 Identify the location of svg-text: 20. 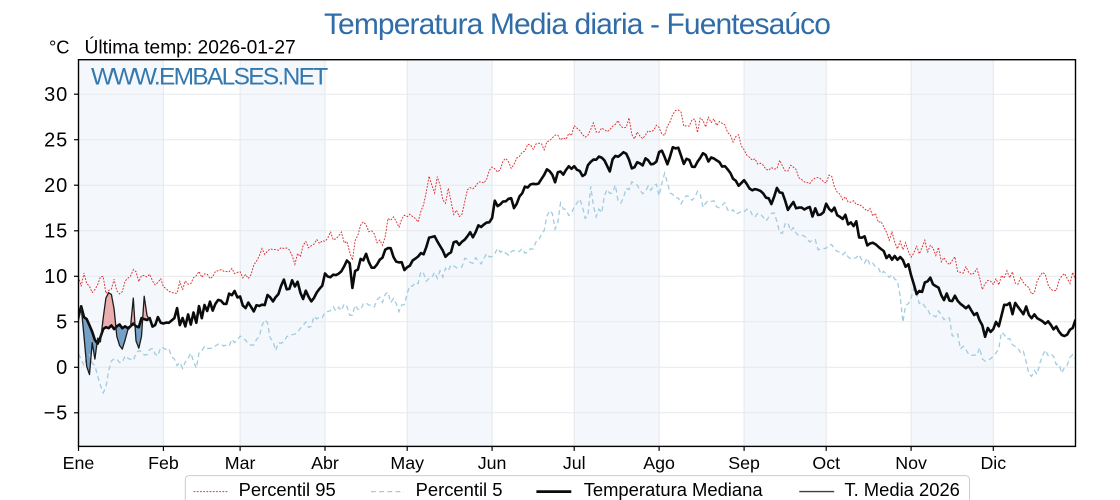
(56, 186).